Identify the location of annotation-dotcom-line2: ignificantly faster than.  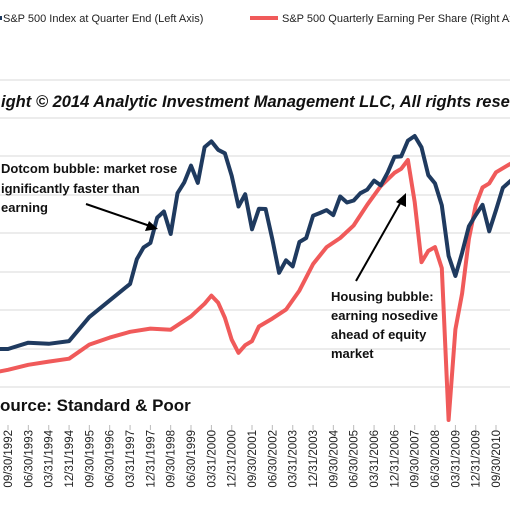
(70, 188).